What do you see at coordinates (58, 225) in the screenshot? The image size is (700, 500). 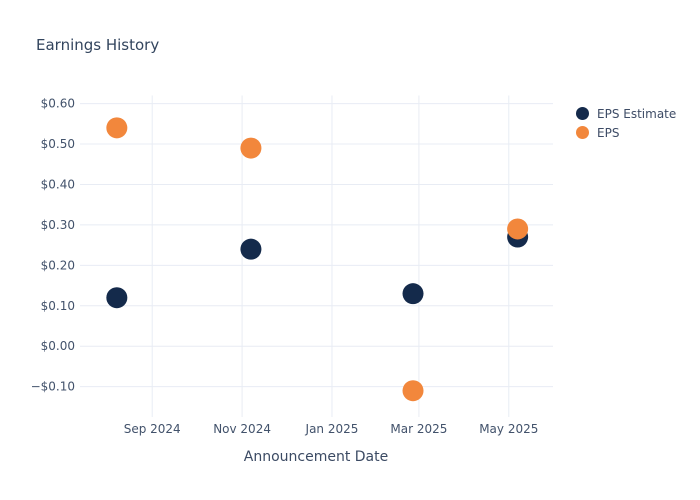 I see `y-tick-label: $0.30` at bounding box center [58, 225].